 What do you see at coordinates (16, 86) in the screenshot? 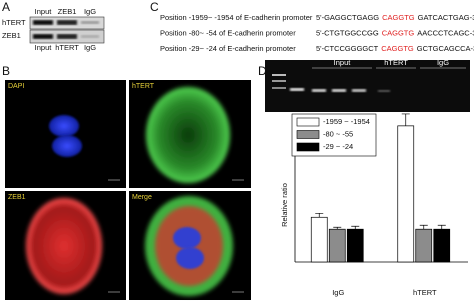
I see `image-label: DAPI` at bounding box center [16, 86].